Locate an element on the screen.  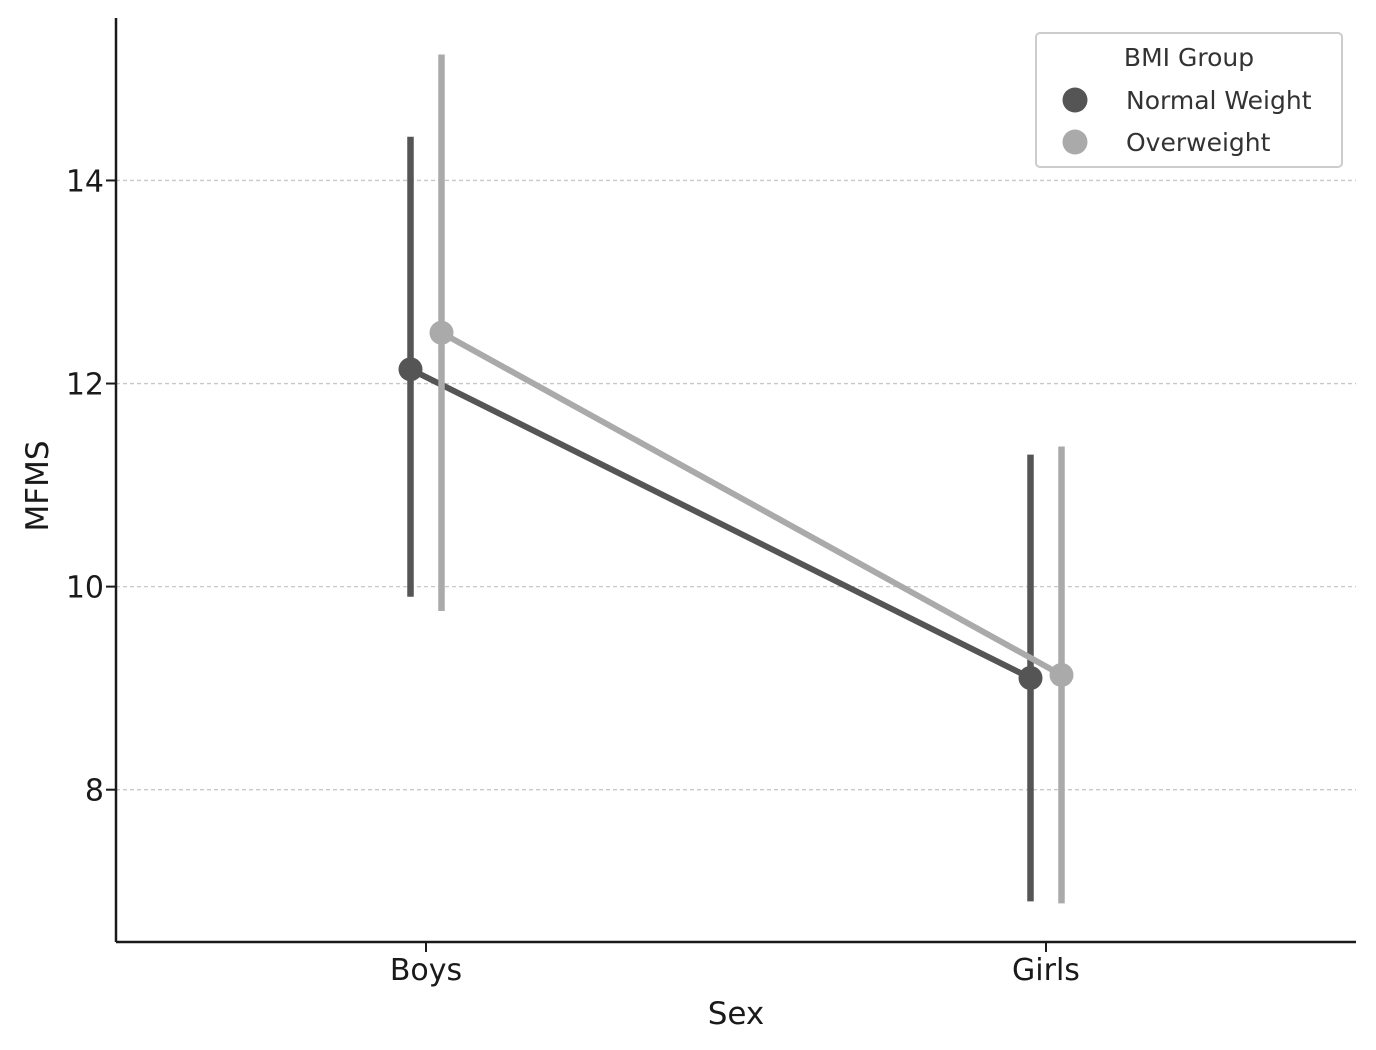
legend-title: BMI Group is located at coordinates (1189, 57).